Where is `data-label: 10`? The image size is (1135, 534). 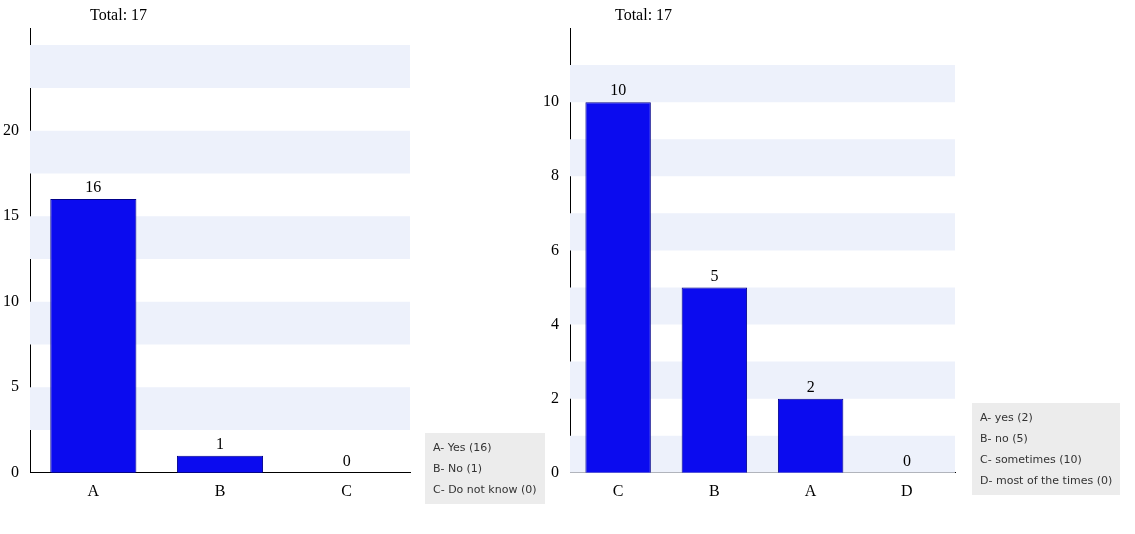
data-label: 10 is located at coordinates (618, 90).